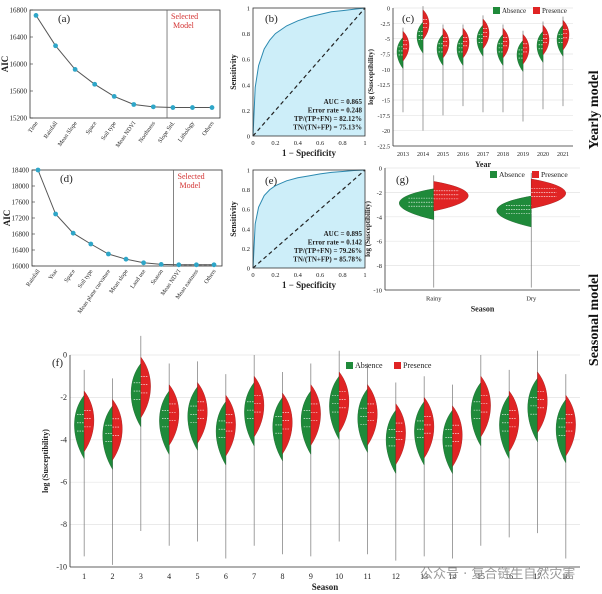  Describe the element at coordinates (19, 92) in the screenshot. I see `y-tick-label: 15600` at that location.